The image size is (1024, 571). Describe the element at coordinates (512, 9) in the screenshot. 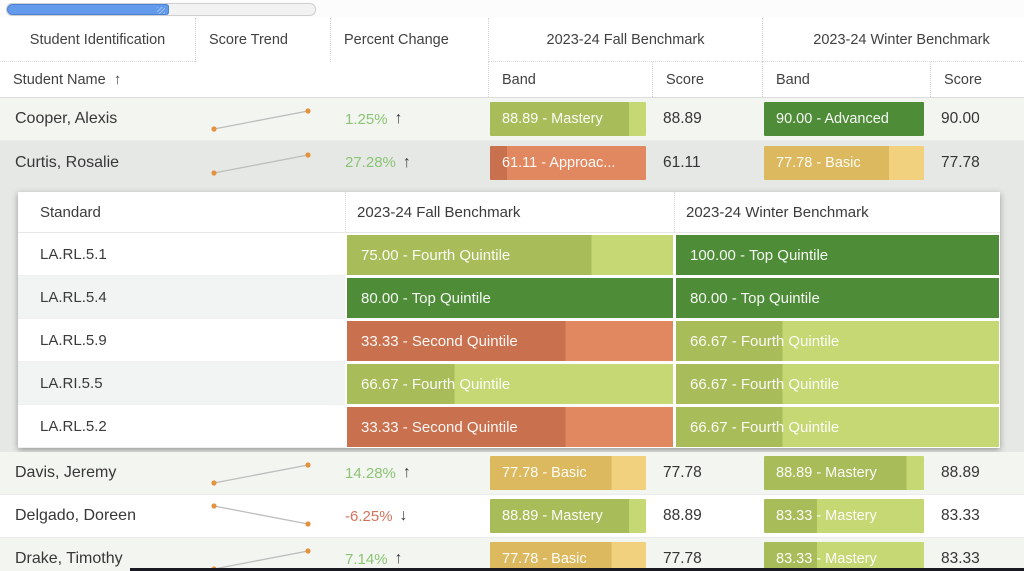

I see `horizontal-scroll-strip` at that location.